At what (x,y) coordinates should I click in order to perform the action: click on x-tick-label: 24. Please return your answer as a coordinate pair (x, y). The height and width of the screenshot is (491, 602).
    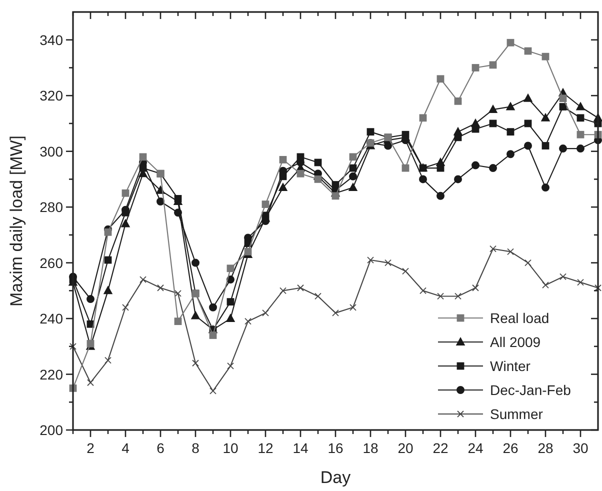
    Looking at the image, I should click on (476, 448).